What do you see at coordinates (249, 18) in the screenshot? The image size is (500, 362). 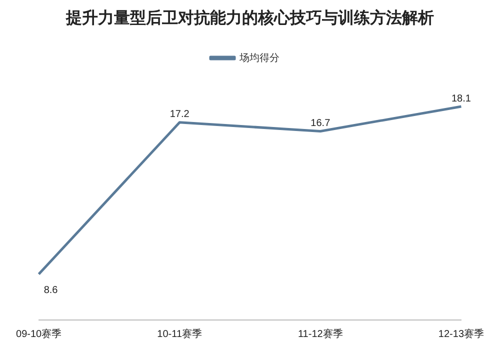 I see `chart-title: 提升力量型后卫对抗能力的核心技巧与训练方法解析` at bounding box center [249, 18].